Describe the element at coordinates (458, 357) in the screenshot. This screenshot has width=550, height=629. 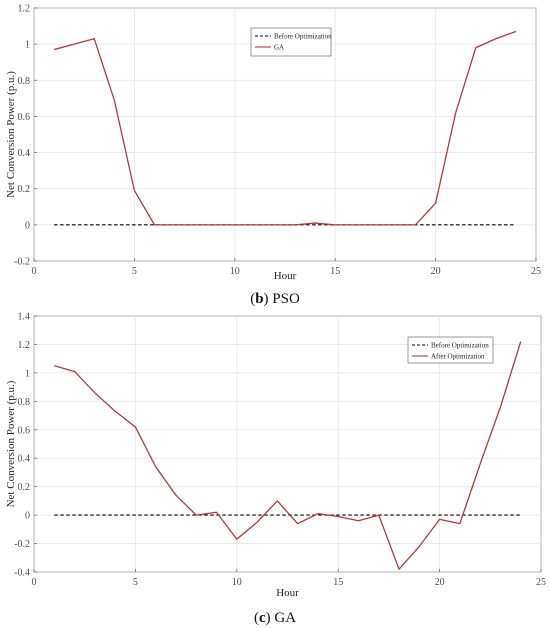
I see `legend-label: After Optimization` at that location.